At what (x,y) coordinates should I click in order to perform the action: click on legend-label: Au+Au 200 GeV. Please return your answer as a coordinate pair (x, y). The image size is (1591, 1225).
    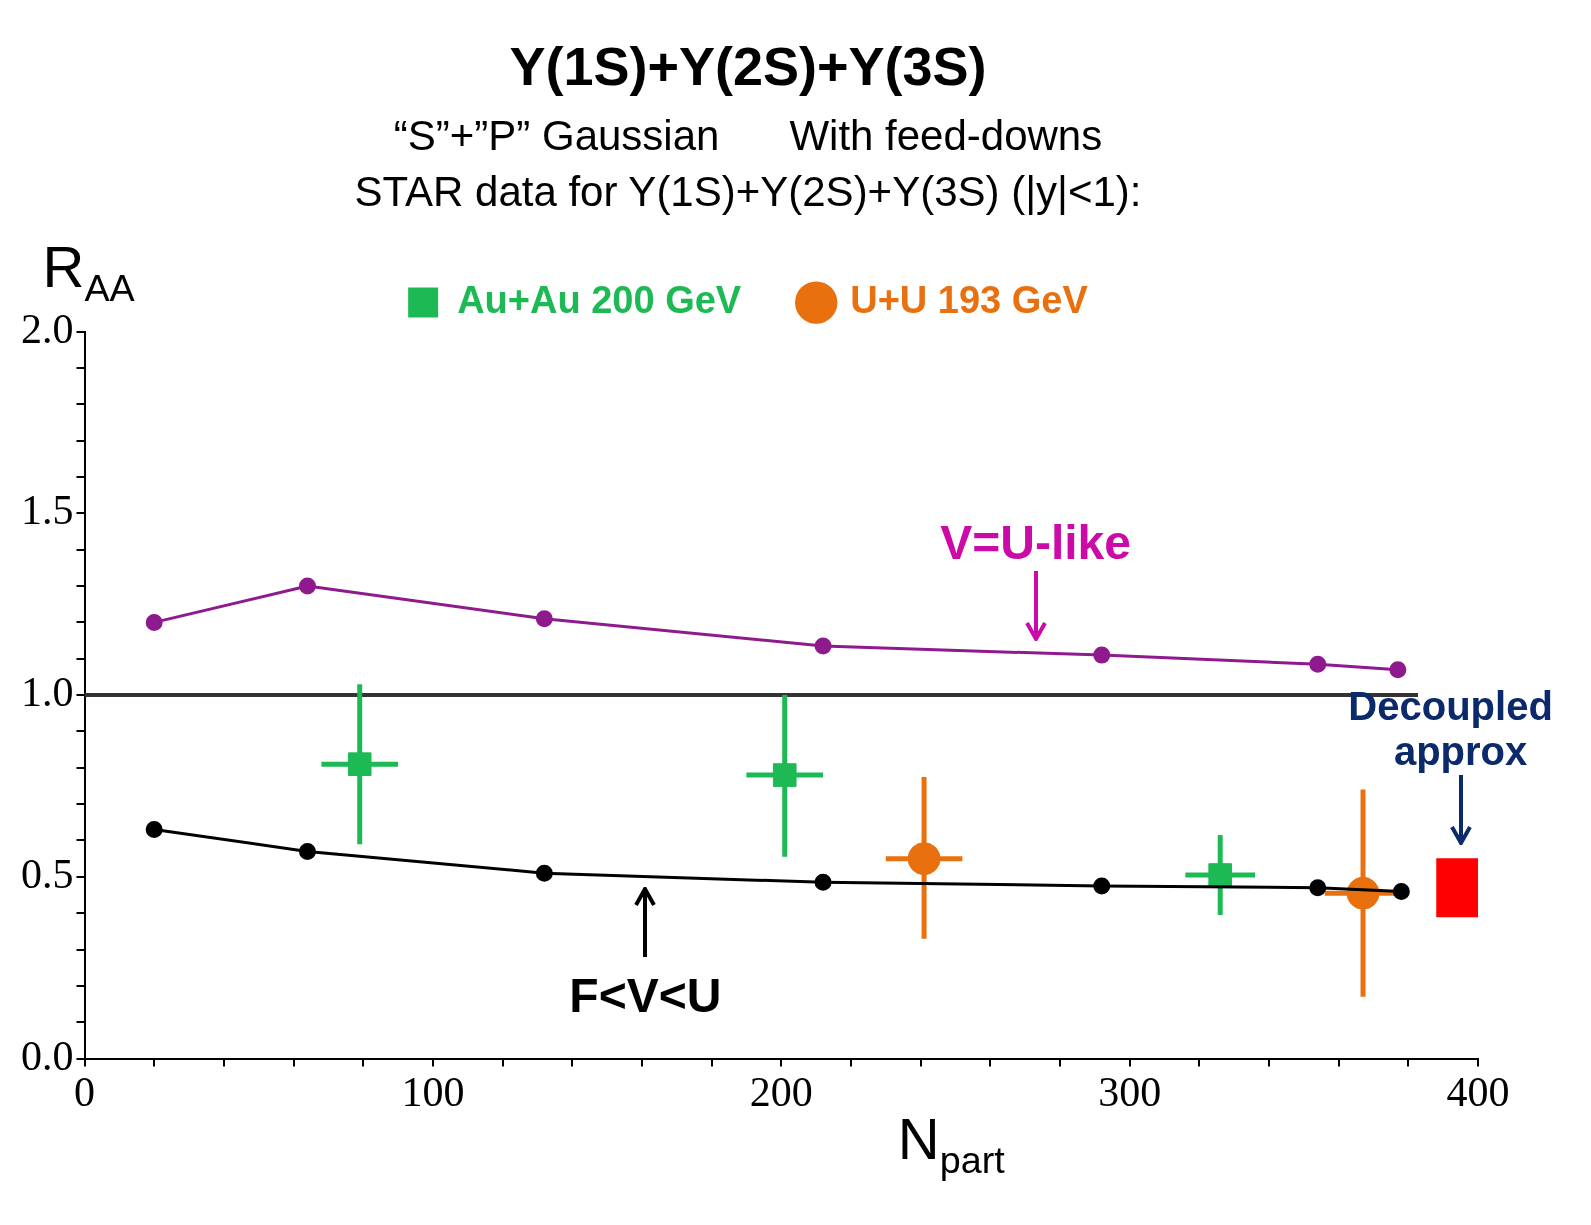
    Looking at the image, I should click on (599, 300).